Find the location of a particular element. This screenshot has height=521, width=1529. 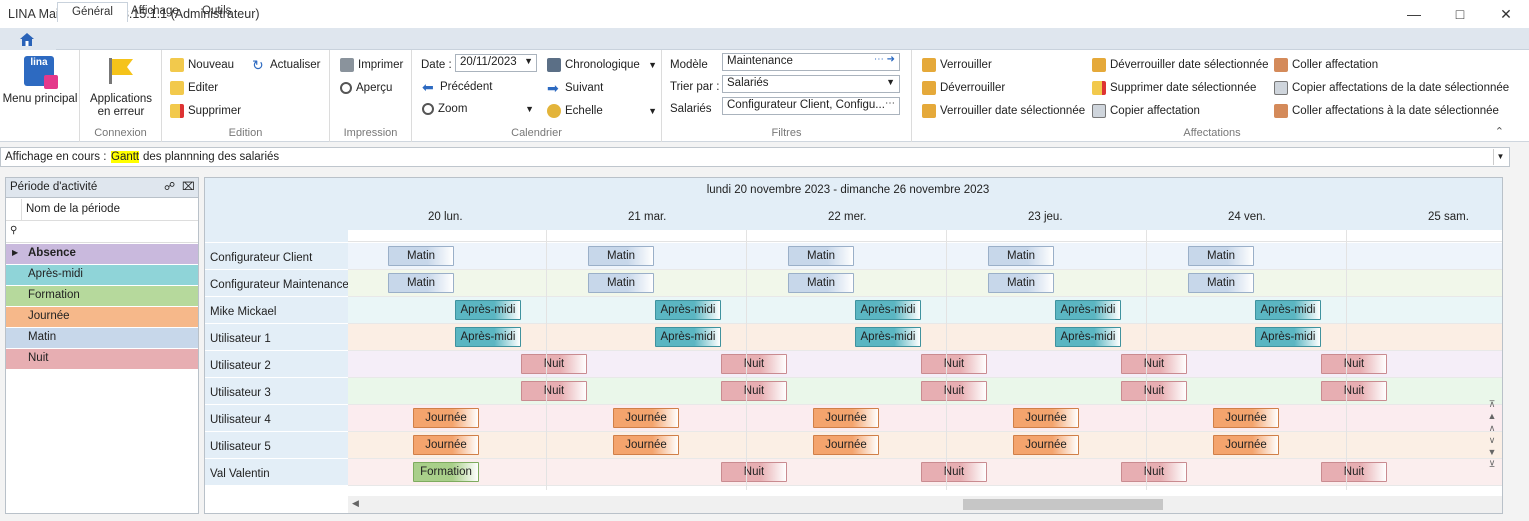

period-filter-row: ⚲ is located at coordinates (102, 232).